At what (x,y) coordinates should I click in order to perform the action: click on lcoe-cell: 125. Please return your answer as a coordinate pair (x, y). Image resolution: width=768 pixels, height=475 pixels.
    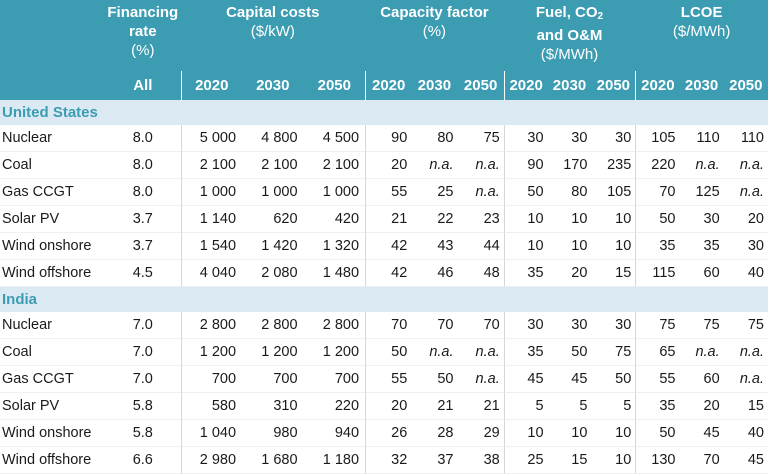
    Looking at the image, I should click on (701, 192).